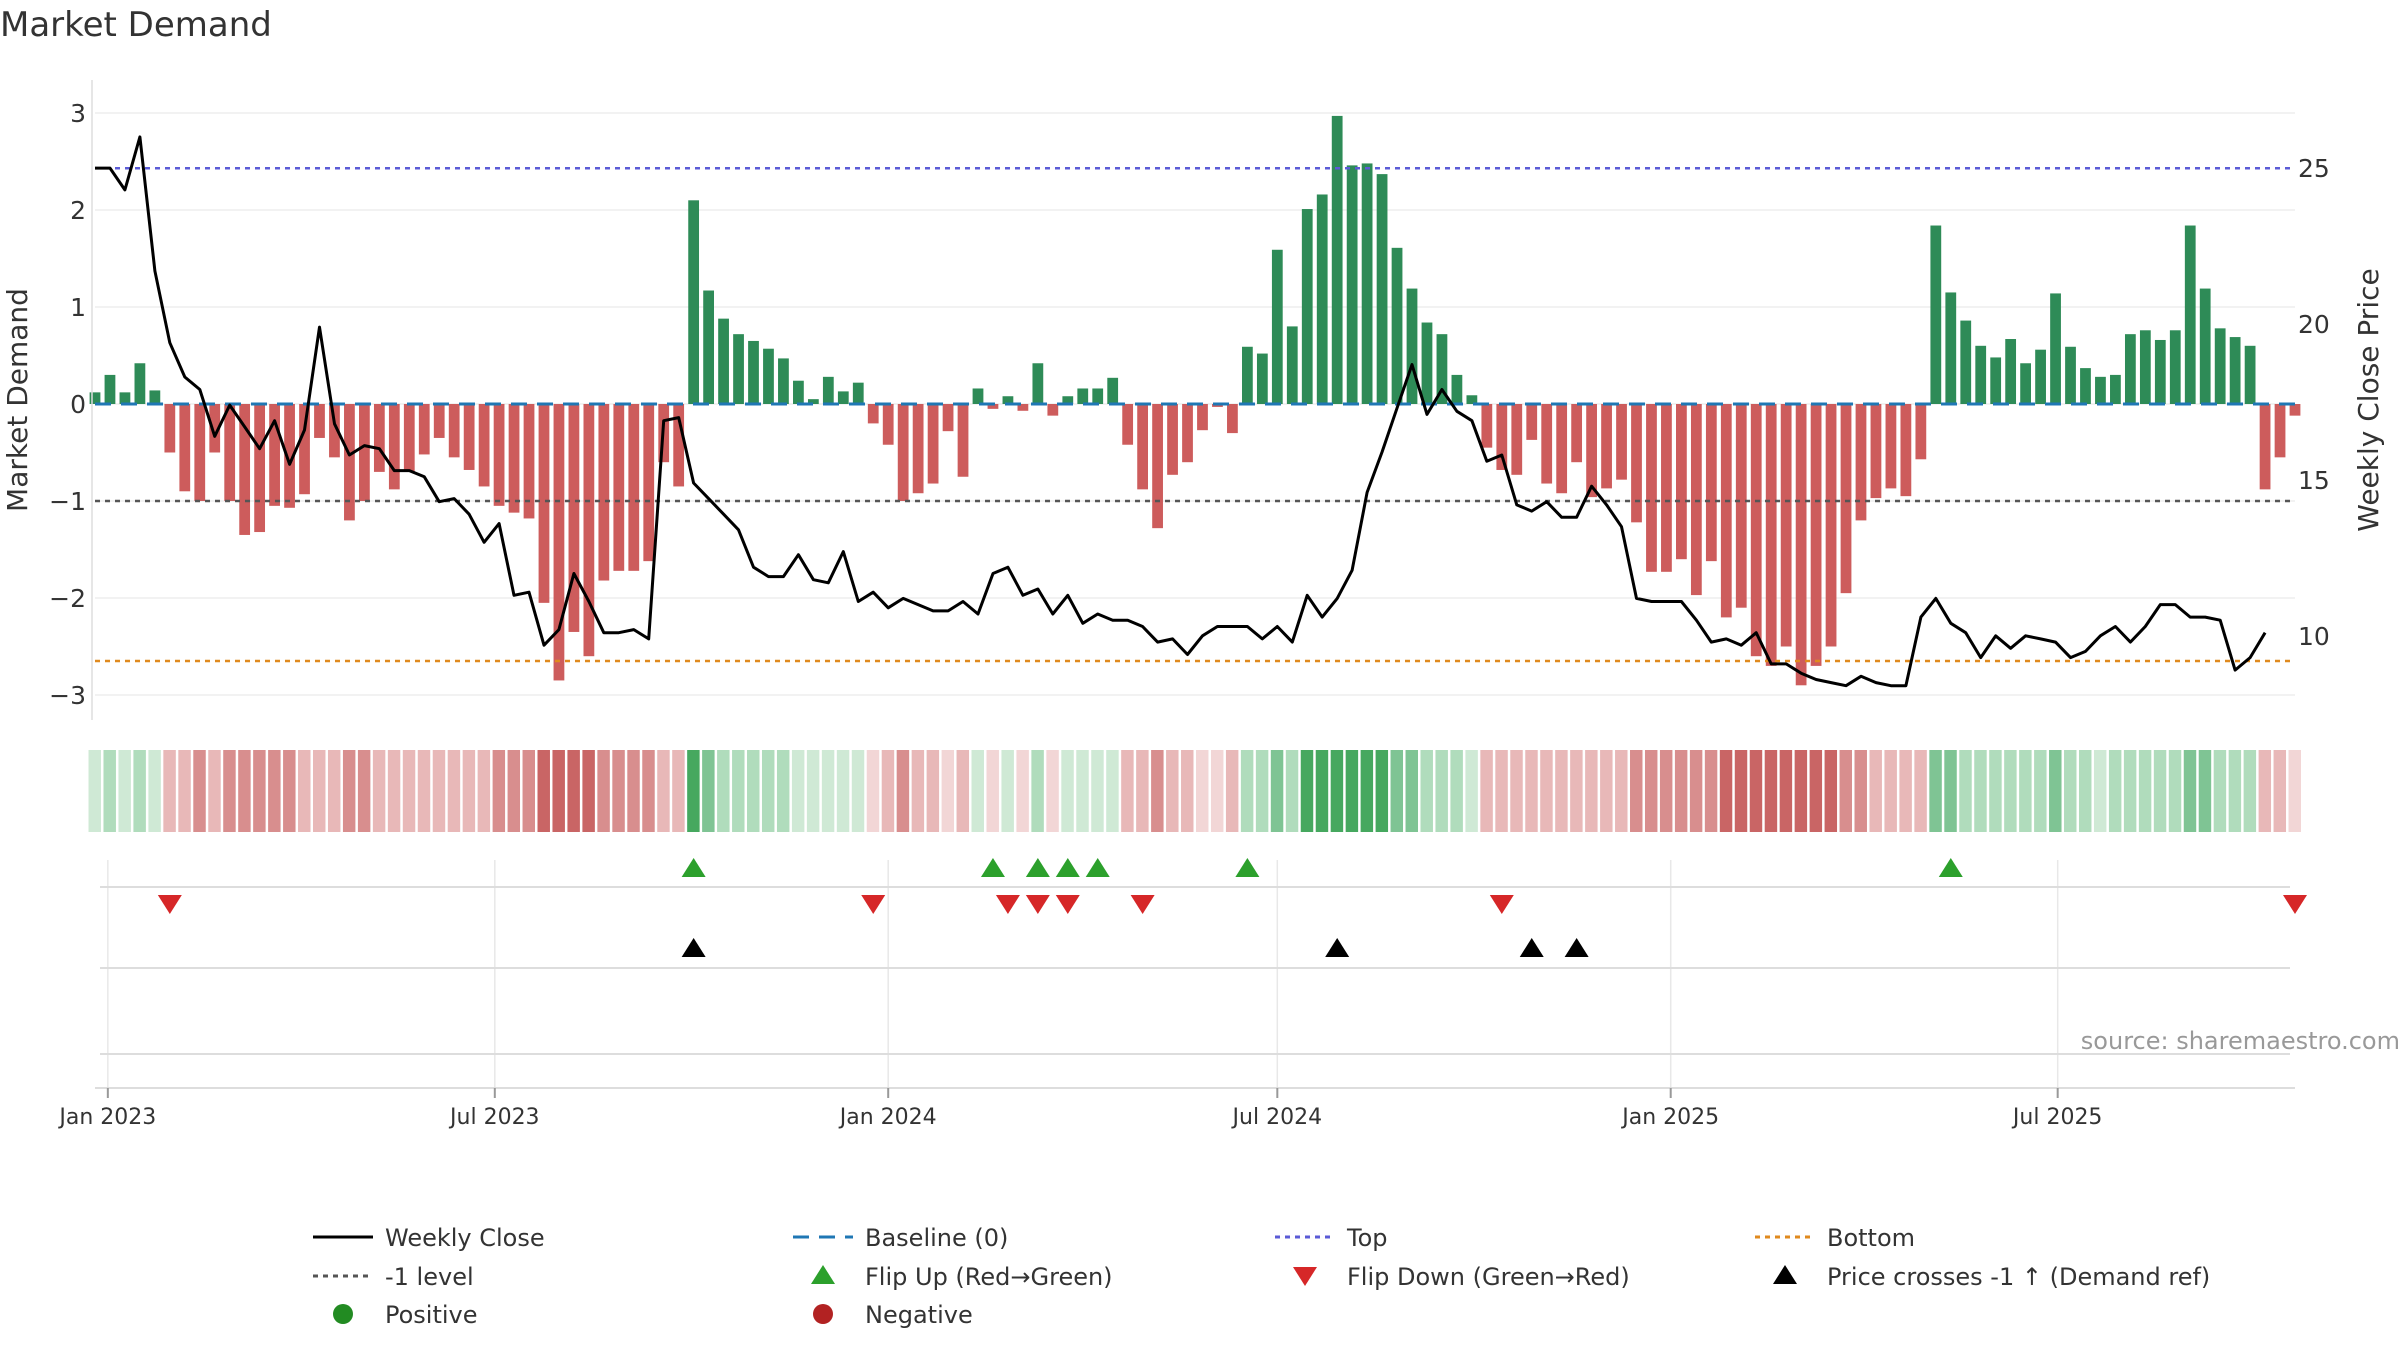 This screenshot has width=2400, height=1354. Describe the element at coordinates (1785, 1274) in the screenshot. I see `legend-cross-swatch` at that location.